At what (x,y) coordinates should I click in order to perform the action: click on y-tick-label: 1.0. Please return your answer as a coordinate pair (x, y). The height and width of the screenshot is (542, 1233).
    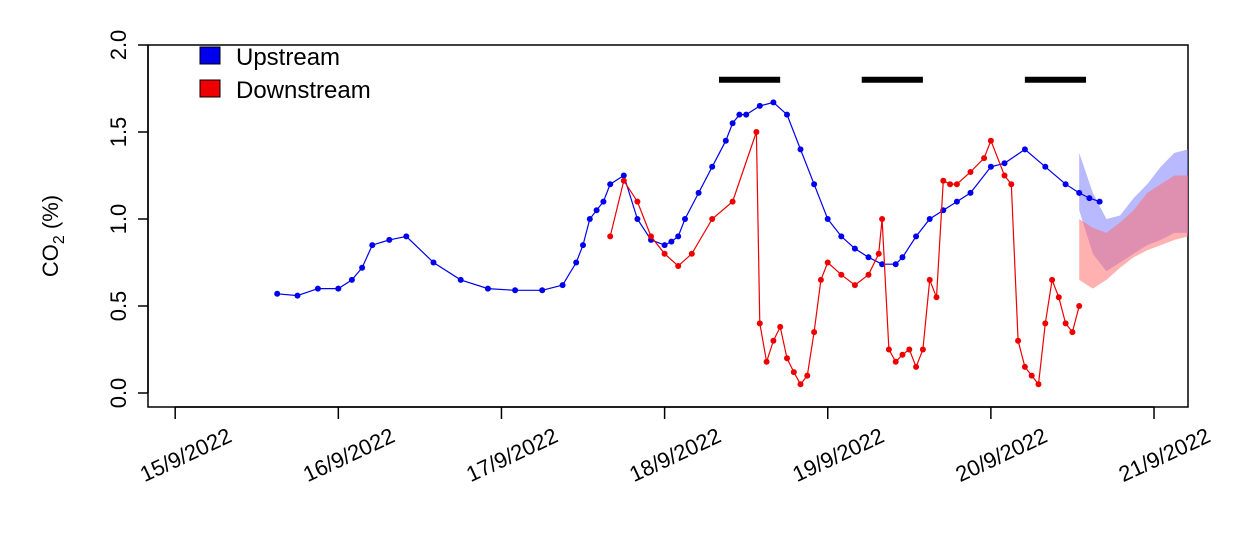
    Looking at the image, I should click on (118, 219).